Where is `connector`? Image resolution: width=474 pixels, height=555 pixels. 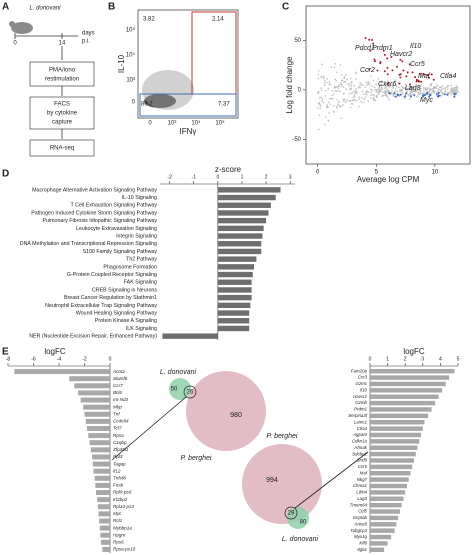 connector is located at coordinates (331, 480).